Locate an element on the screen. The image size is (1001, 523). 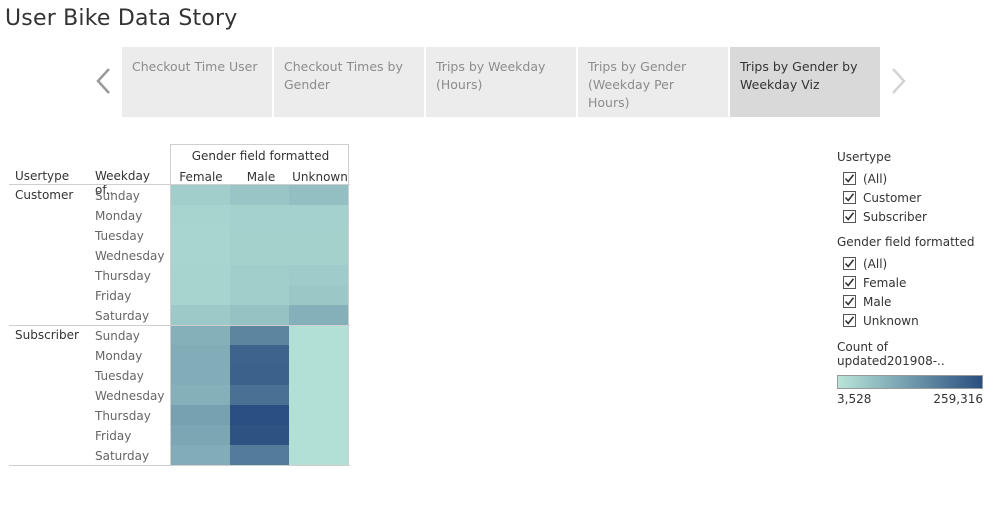
story-tab-3: Trips by Weekday (Hours) is located at coordinates (501, 82).